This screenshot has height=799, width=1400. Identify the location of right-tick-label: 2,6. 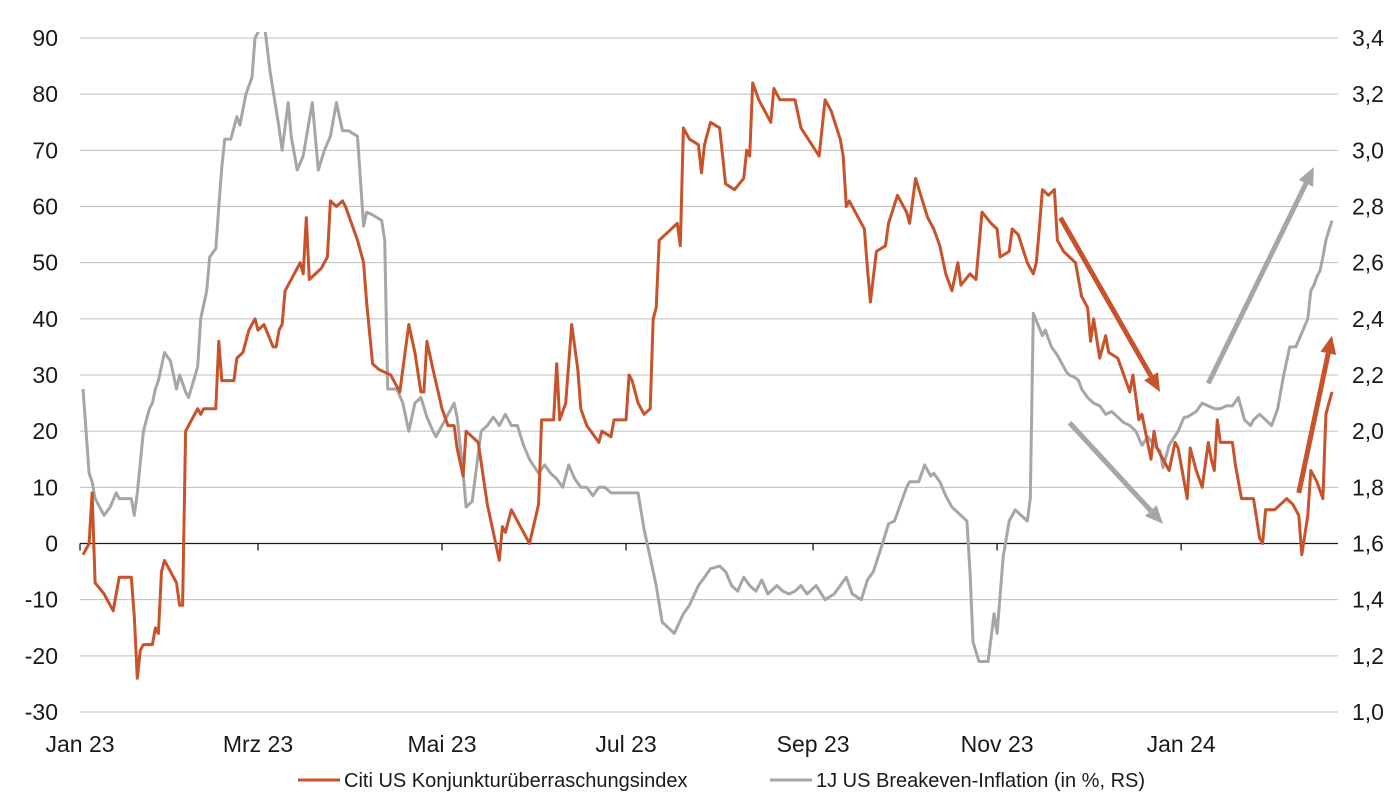
(1368, 263).